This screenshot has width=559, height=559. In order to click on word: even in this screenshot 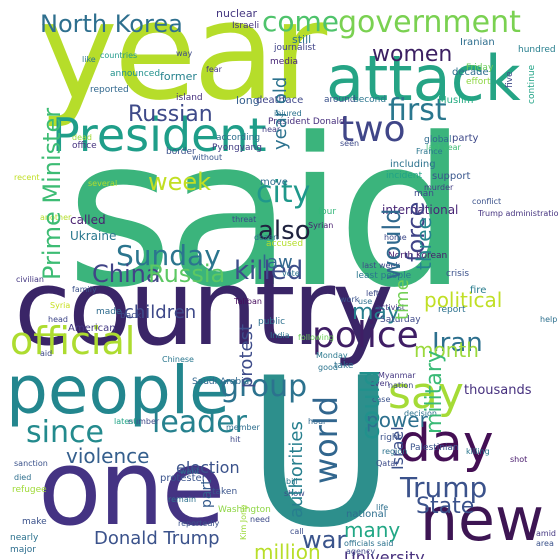, I will do `click(380, 383)`.